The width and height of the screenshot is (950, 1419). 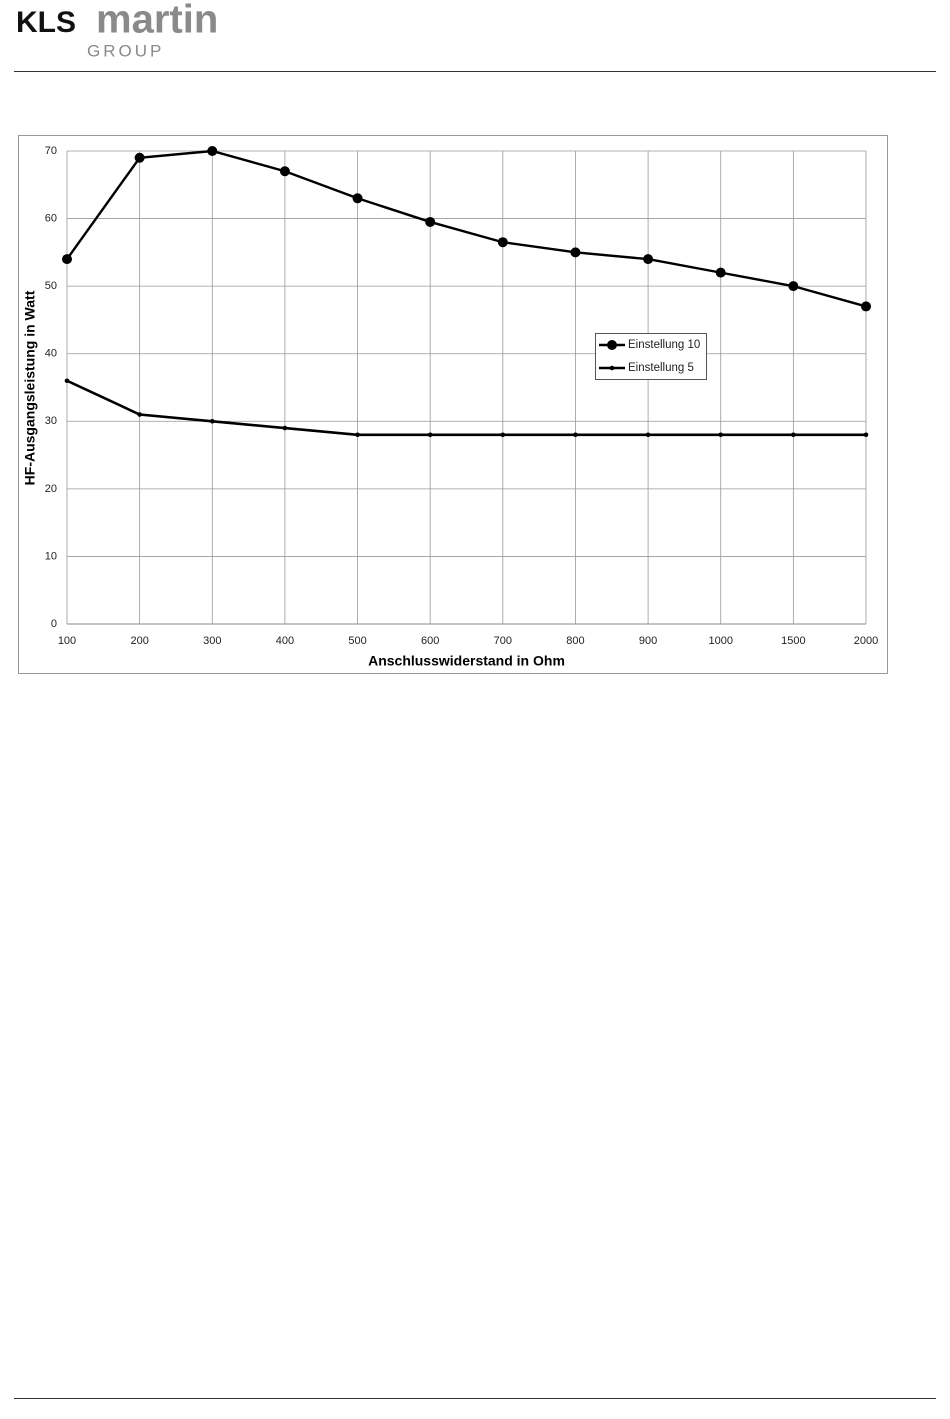 What do you see at coordinates (503, 641) in the screenshot?
I see `x-tick-label: 700` at bounding box center [503, 641].